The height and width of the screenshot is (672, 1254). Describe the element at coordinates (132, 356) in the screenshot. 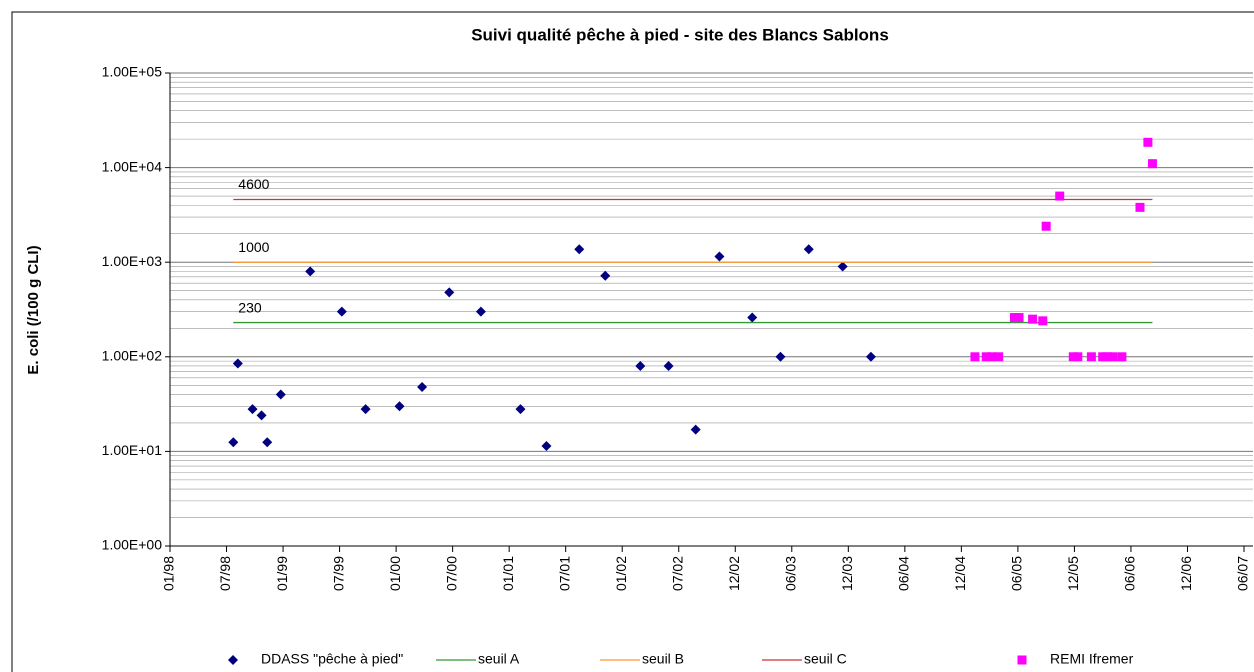

I see `y-tick-label: 1.00E+02` at that location.